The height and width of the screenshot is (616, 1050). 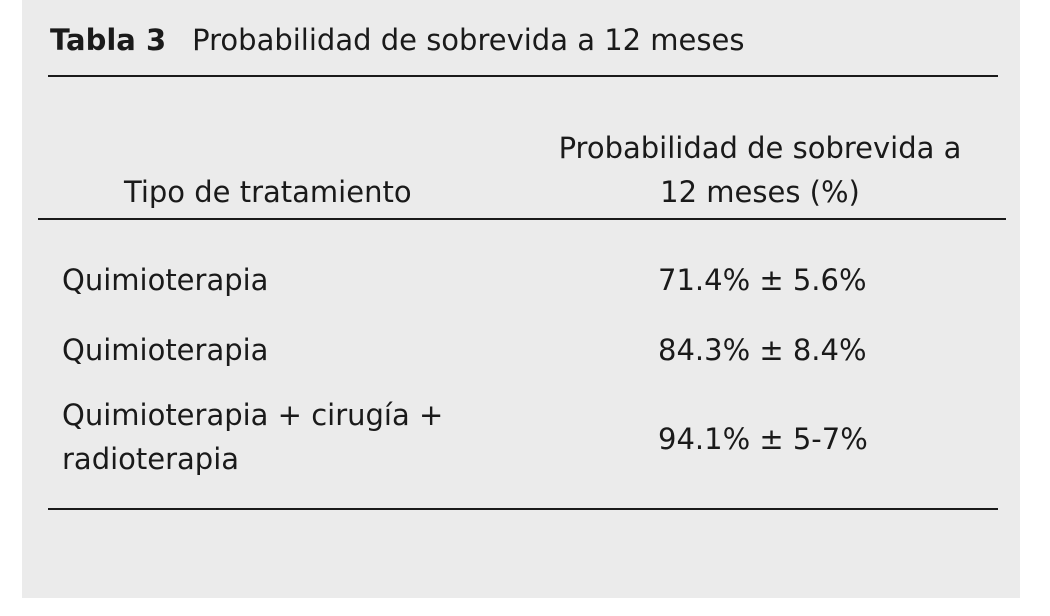 What do you see at coordinates (268, 192) in the screenshot?
I see `column-header-treatment: Tipo de tratamiento` at bounding box center [268, 192].